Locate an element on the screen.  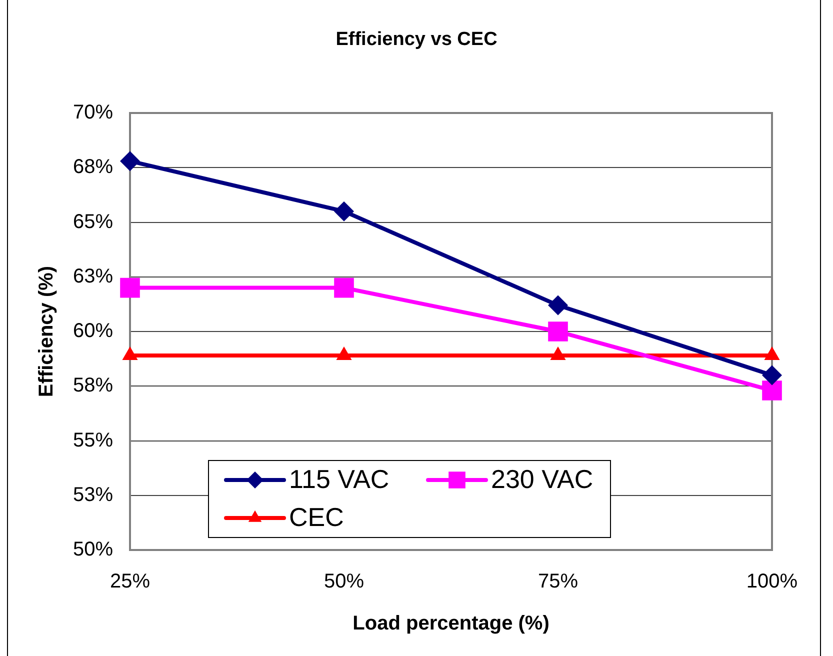
legend-label: 115 VAC is located at coordinates (339, 479).